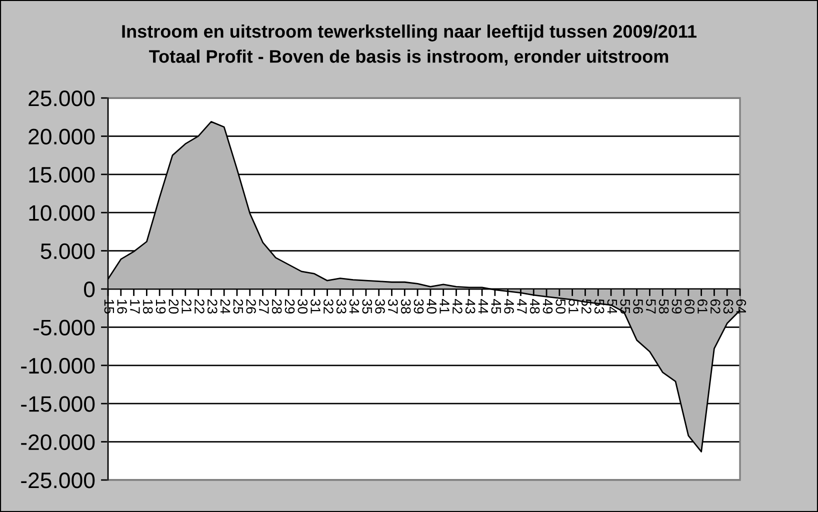 The width and height of the screenshot is (818, 512). I want to click on x-tick-label: 45, so click(496, 306).